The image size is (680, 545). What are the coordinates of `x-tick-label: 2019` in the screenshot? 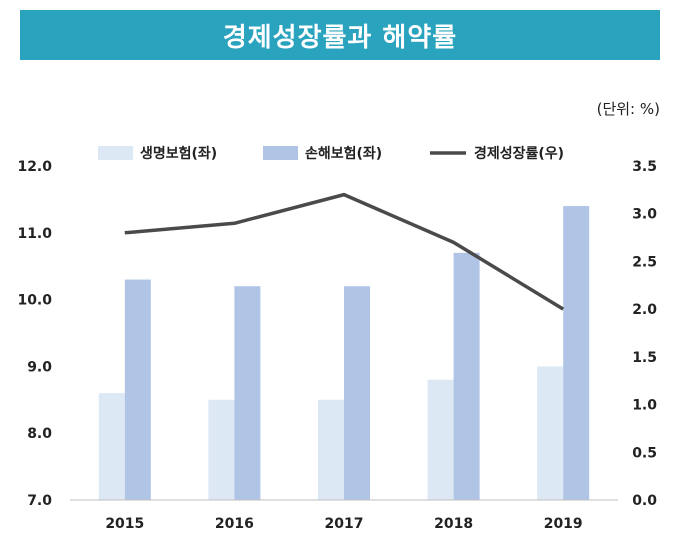 It's located at (563, 524).